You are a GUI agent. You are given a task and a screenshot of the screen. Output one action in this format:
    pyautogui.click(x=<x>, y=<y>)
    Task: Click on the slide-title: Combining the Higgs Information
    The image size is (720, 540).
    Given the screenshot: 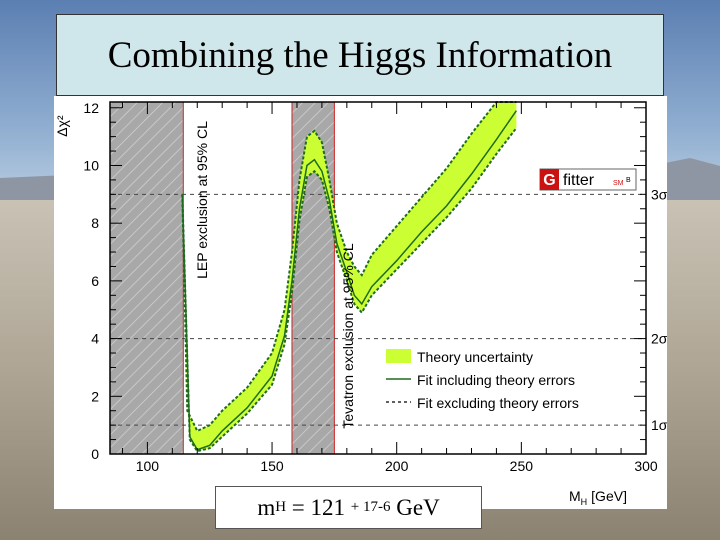 What is the action you would take?
    pyautogui.click(x=360, y=55)
    